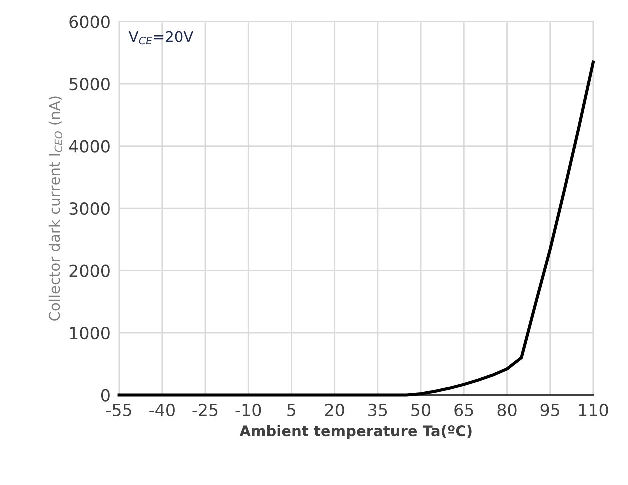 The height and width of the screenshot is (485, 628). What do you see at coordinates (205, 410) in the screenshot?
I see `x-tick-label: -25` at bounding box center [205, 410].